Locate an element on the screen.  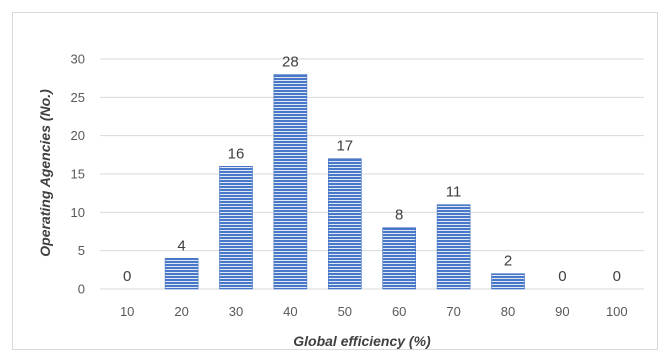
y-tick-label: 10 is located at coordinates (78, 212).